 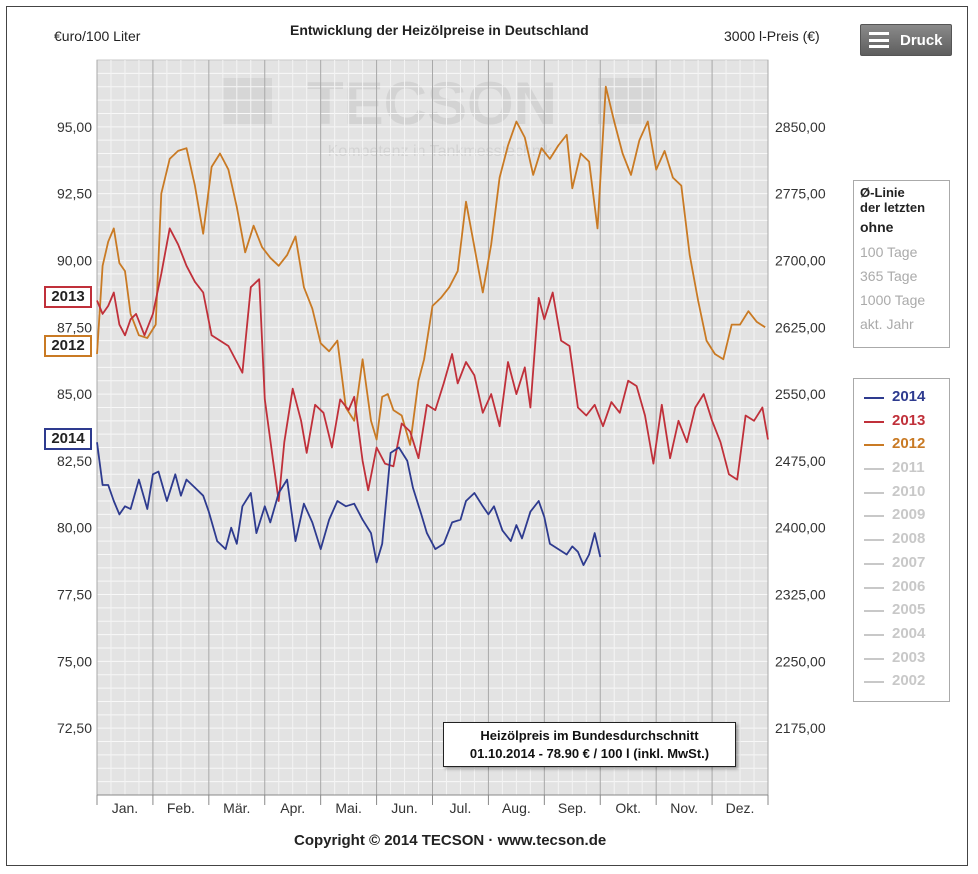 What do you see at coordinates (909, 562) in the screenshot?
I see `legend-label: 2007` at bounding box center [909, 562].